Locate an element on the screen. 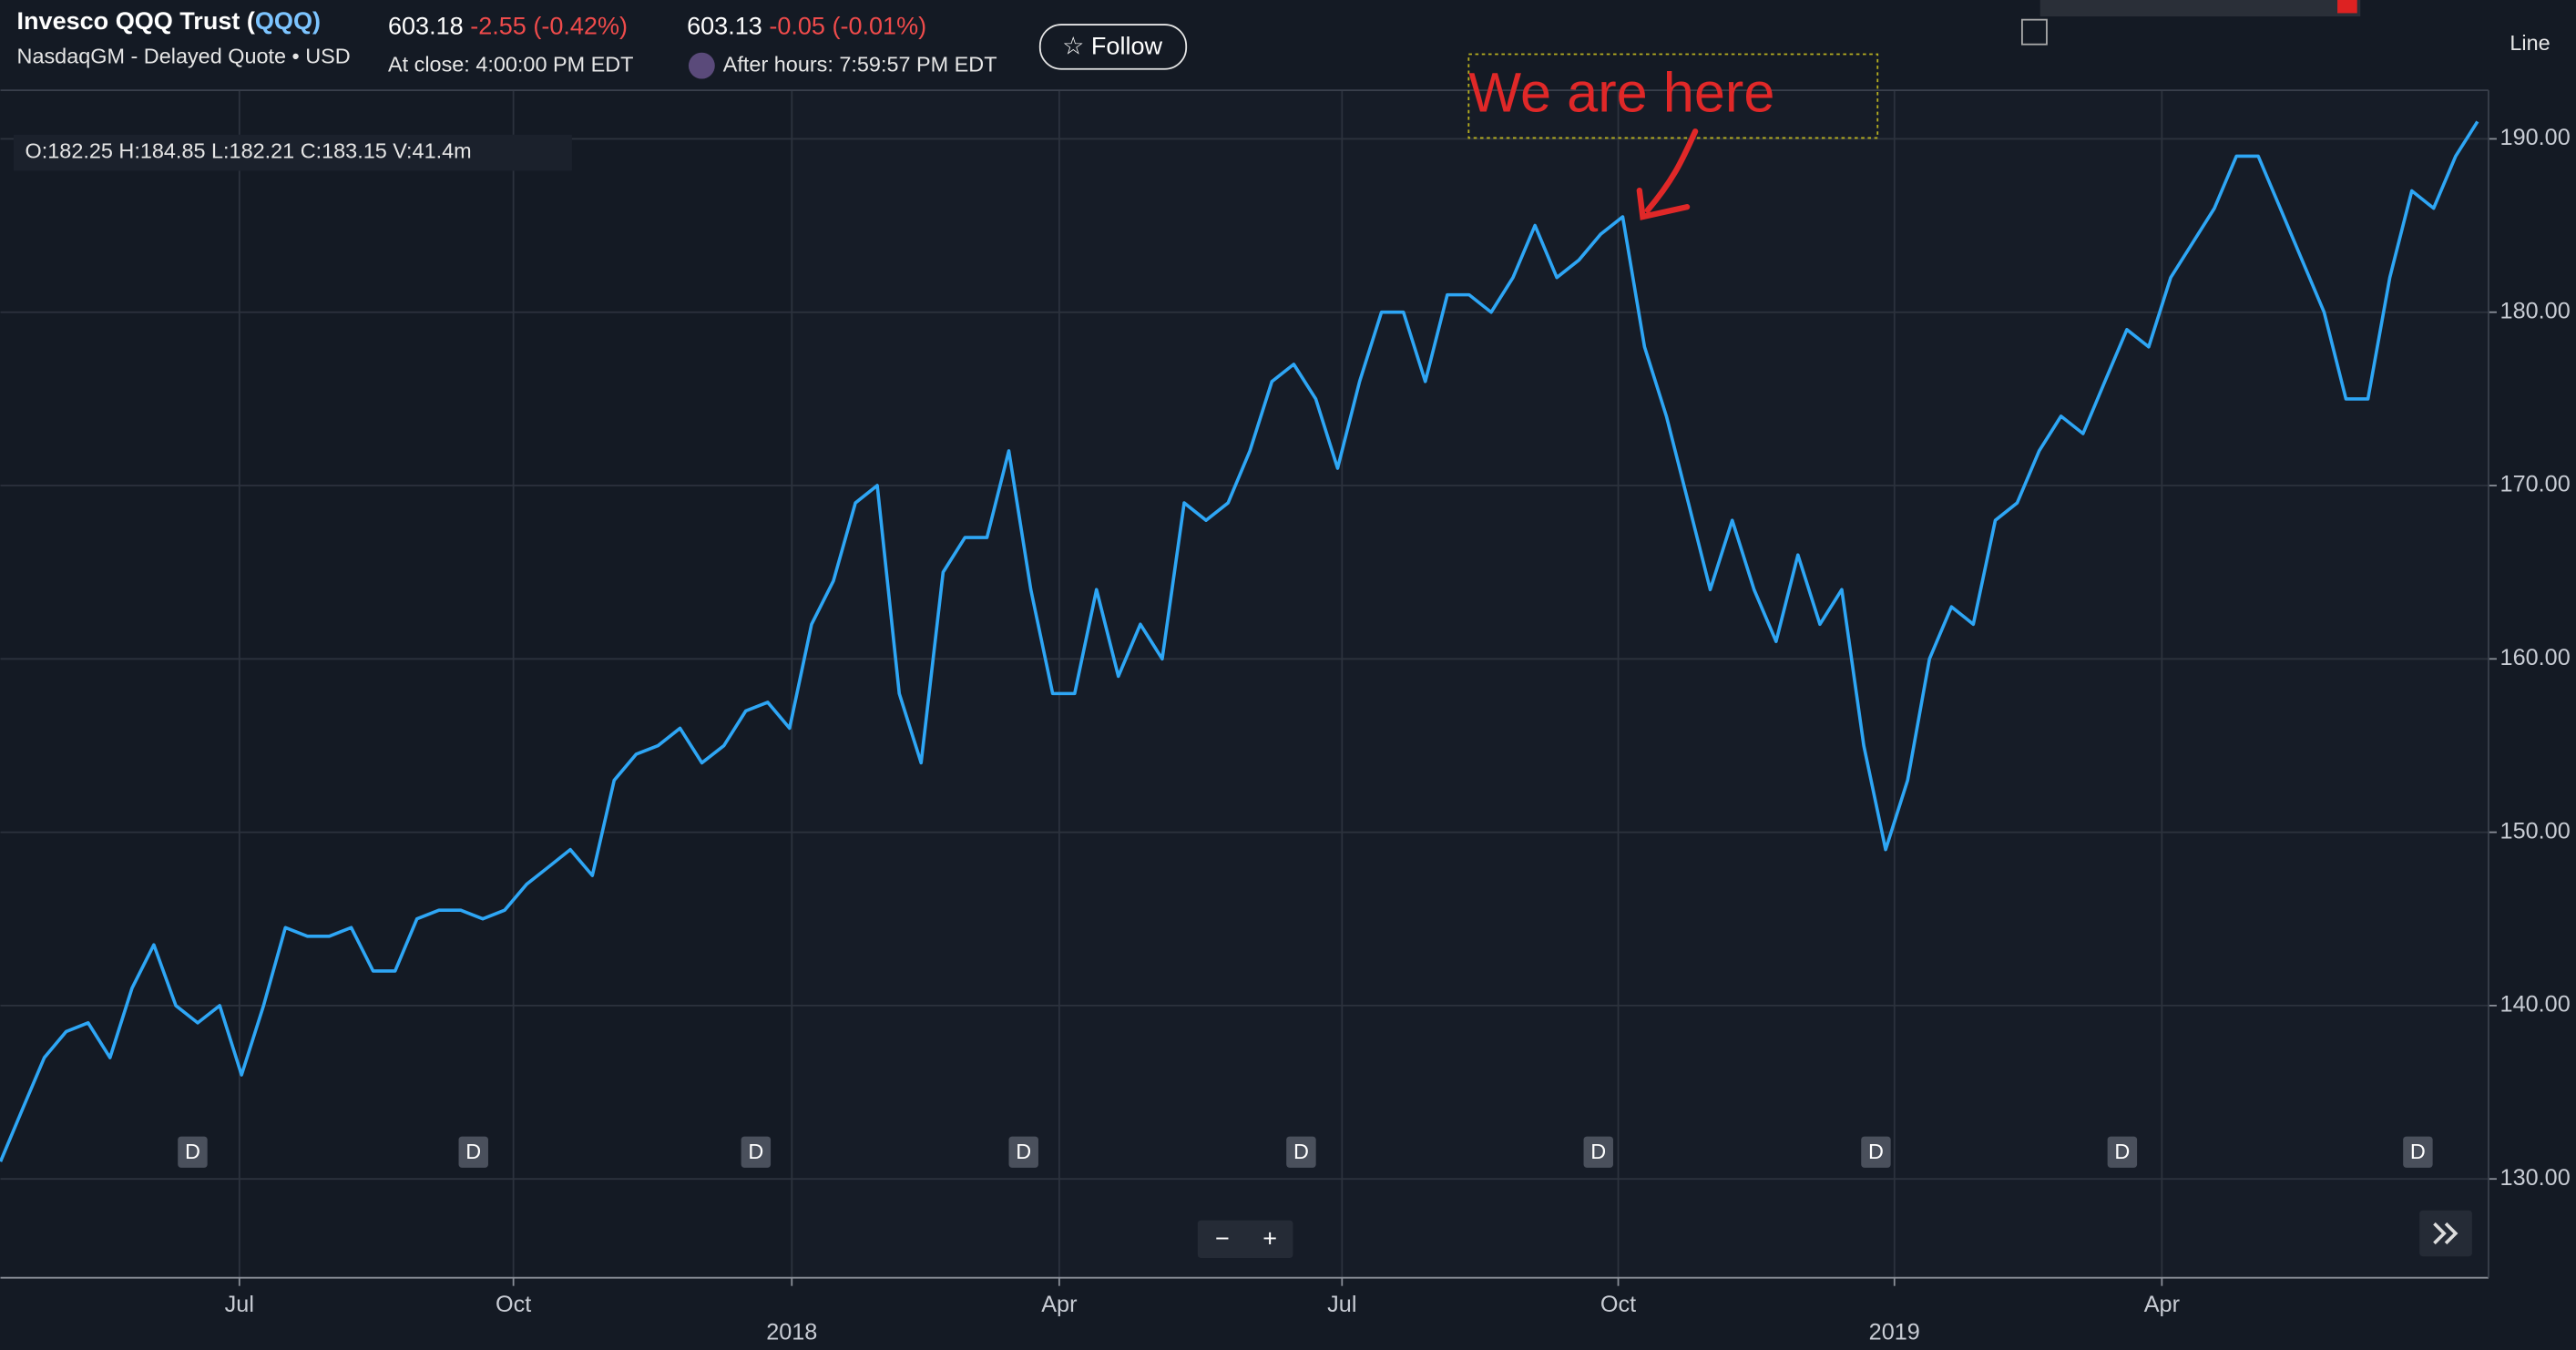 The width and height of the screenshot is (2576, 1350). ohlc-bg is located at coordinates (292, 152).